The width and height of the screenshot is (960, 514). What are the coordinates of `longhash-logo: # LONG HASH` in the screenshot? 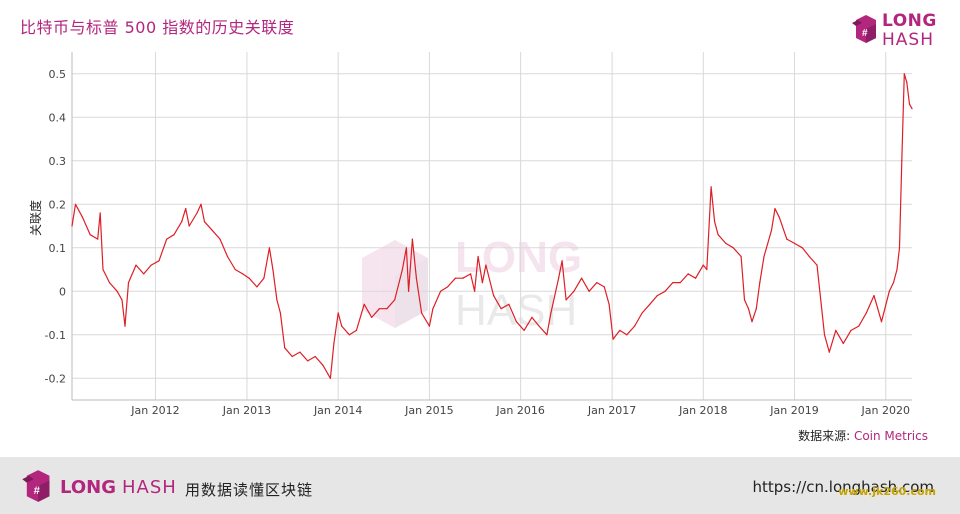 It's located at (902, 30).